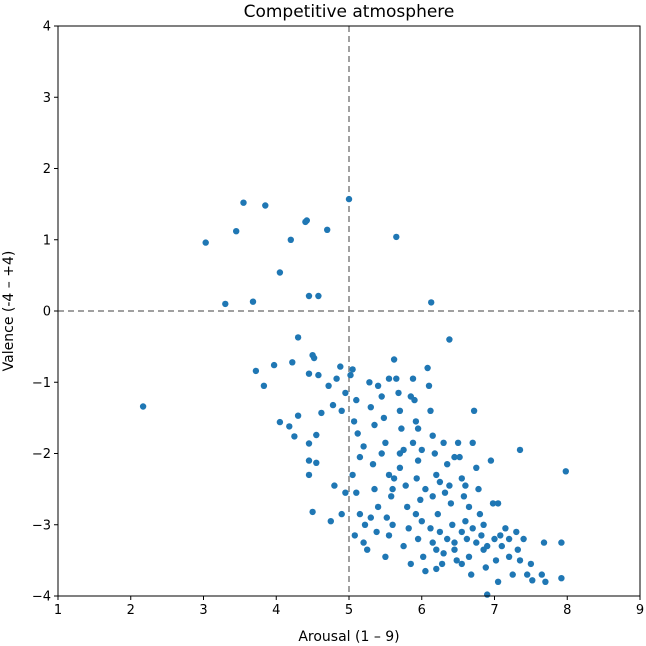  I want to click on y-axis-ticks: −4 −3 −2 −1 0 1 2 3 4, so click(45, 312).